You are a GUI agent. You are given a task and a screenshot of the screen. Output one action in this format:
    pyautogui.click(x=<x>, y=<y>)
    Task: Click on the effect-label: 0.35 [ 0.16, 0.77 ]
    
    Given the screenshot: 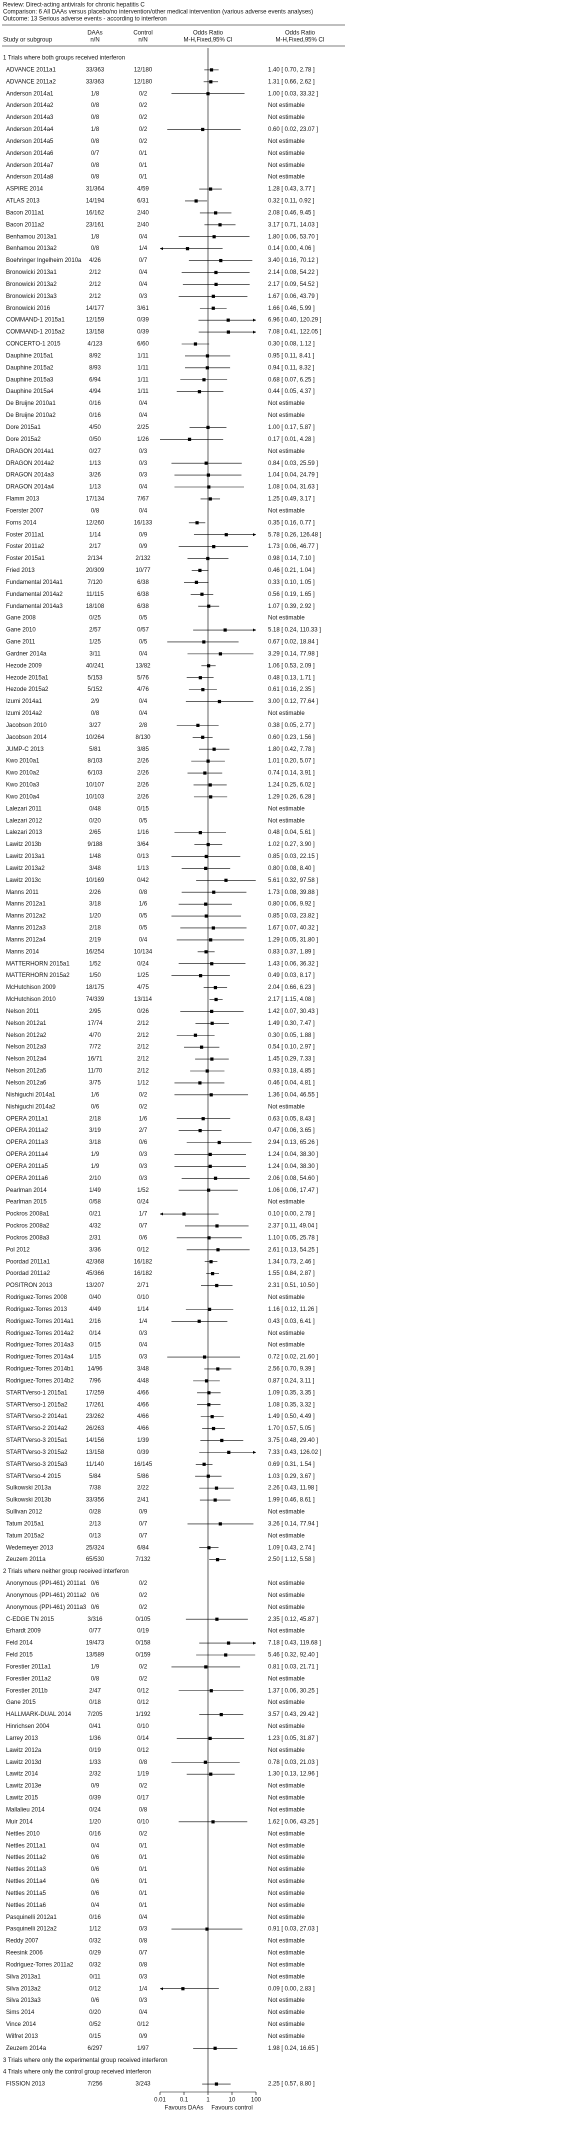 What is the action you would take?
    pyautogui.click(x=291, y=523)
    